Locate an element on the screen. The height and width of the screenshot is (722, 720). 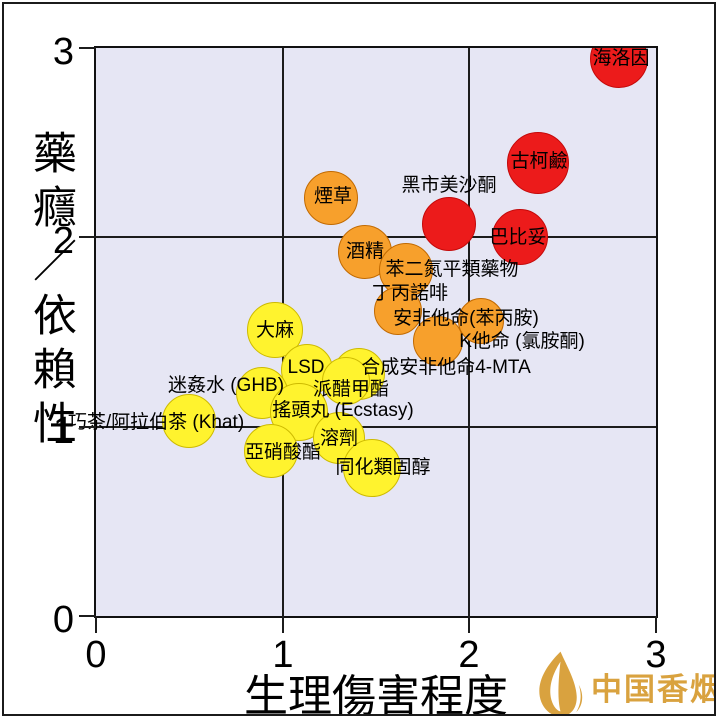
point-label-cannabis: 大麻 is located at coordinates (275, 330).